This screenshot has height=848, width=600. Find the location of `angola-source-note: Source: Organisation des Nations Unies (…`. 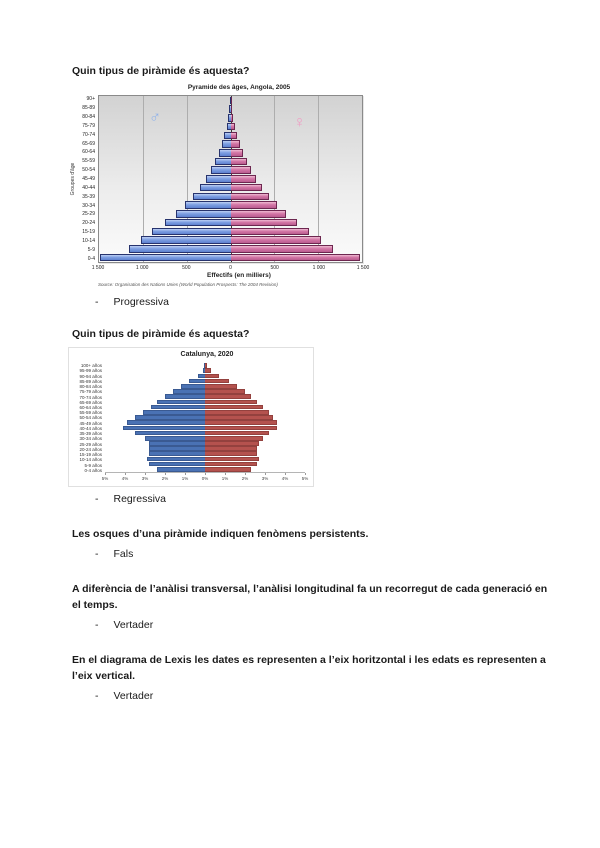

angola-source-note: Source: Organisation des Nations Unies (… is located at coordinates (188, 284).